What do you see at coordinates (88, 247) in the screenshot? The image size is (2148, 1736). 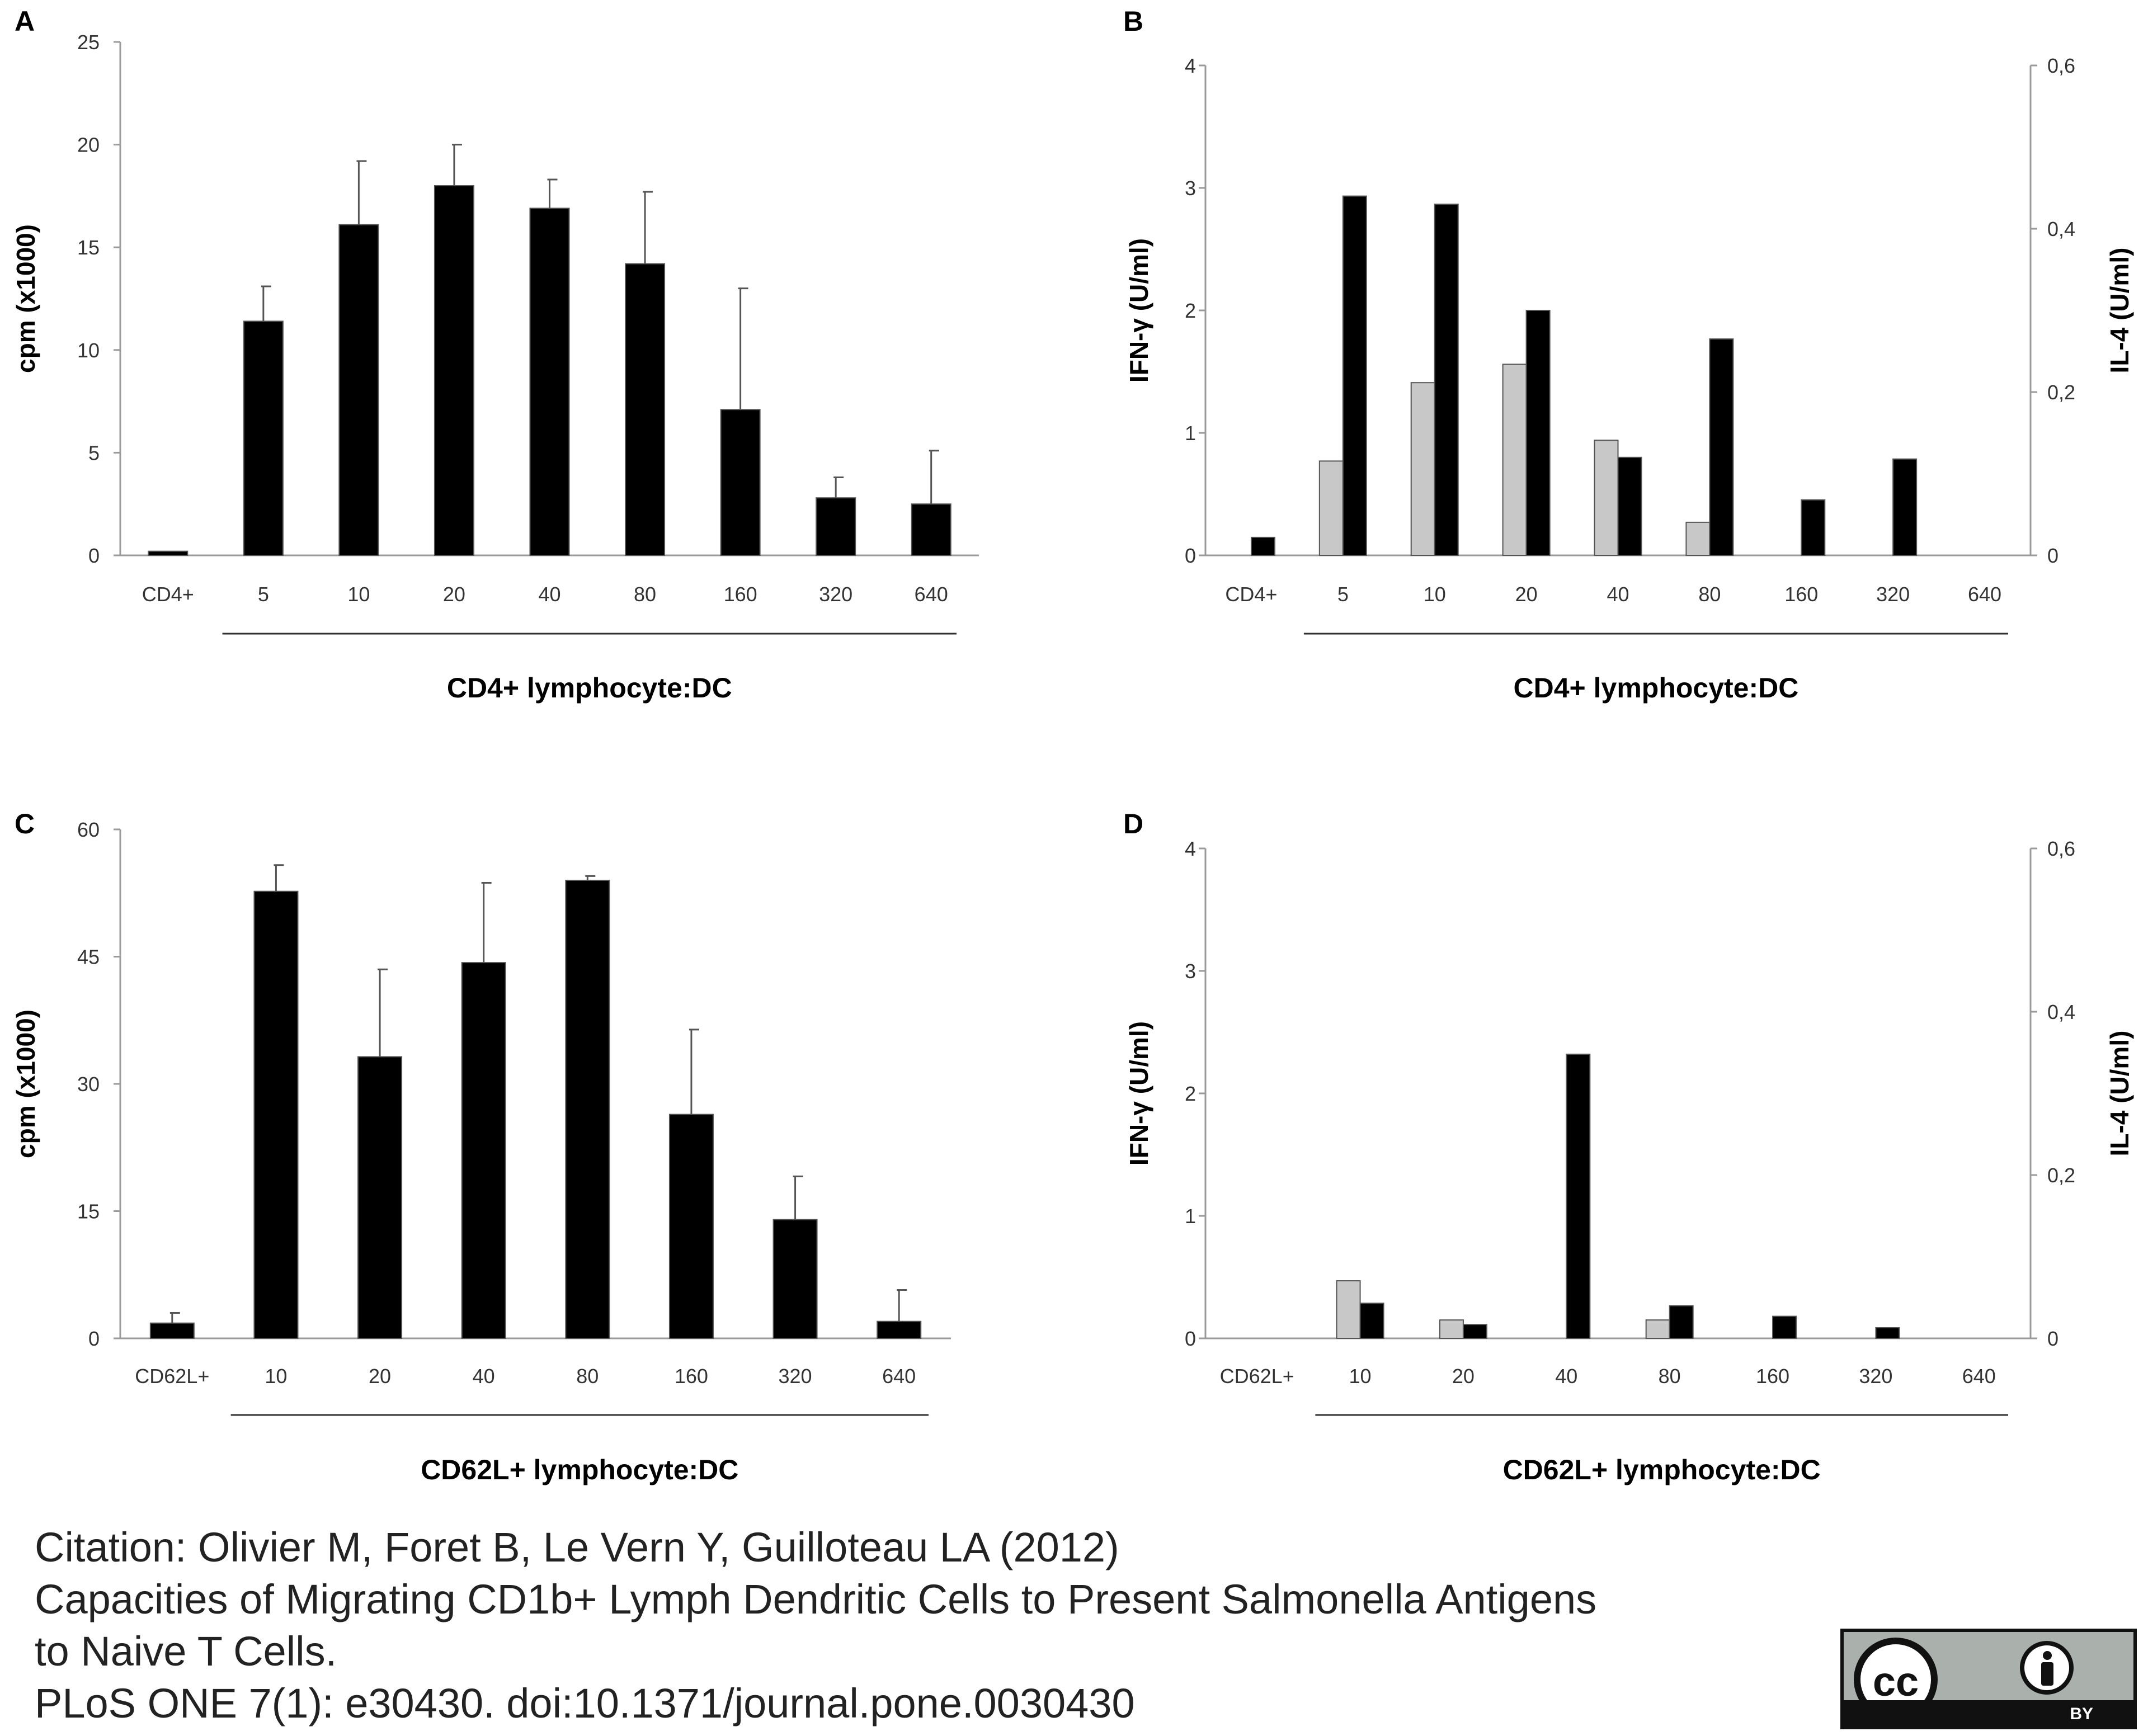 I see `y-tick-label: 15` at bounding box center [88, 247].